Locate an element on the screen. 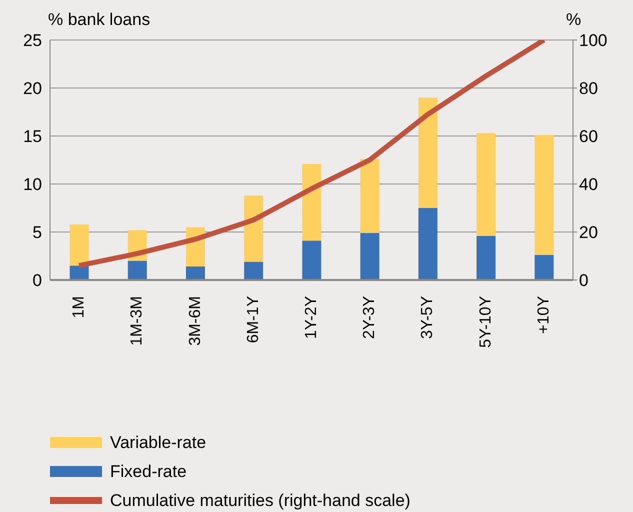  y2-tick-label: 60 is located at coordinates (588, 136).